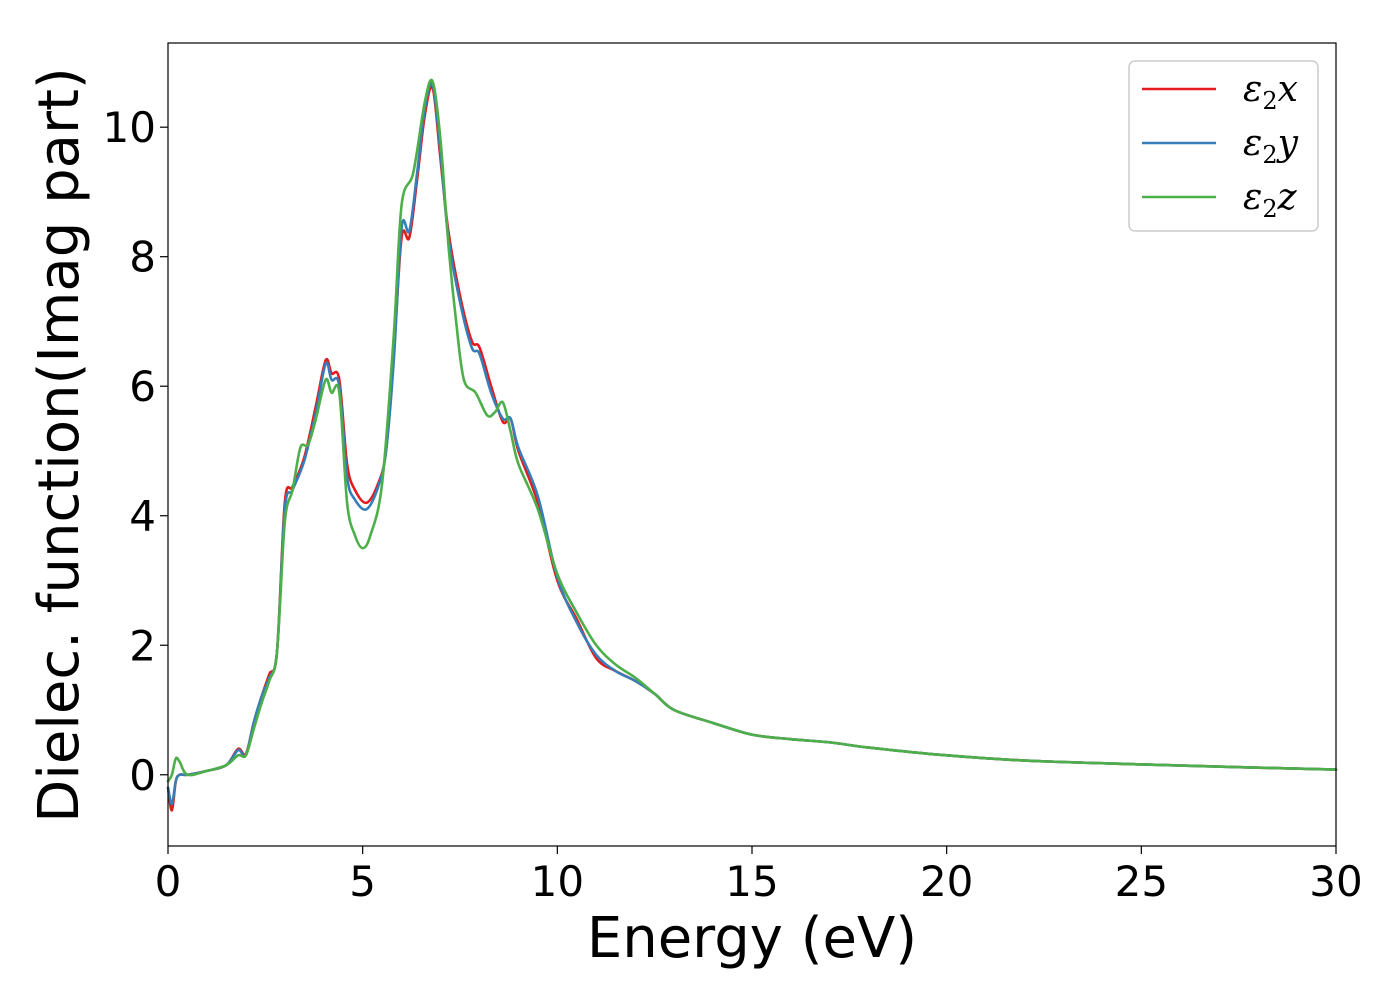 The height and width of the screenshot is (1000, 1400). Describe the element at coordinates (59, 445) in the screenshot. I see `y-axis-label: Dielec. function(Imag part)` at that location.